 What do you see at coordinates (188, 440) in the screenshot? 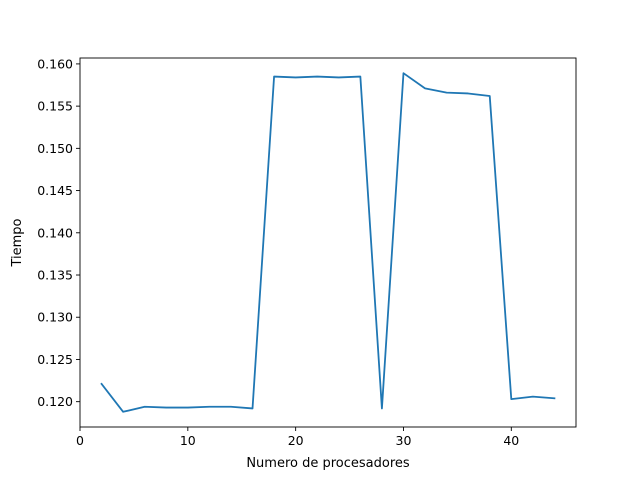
I see `x-tick-label: 10` at bounding box center [188, 440].